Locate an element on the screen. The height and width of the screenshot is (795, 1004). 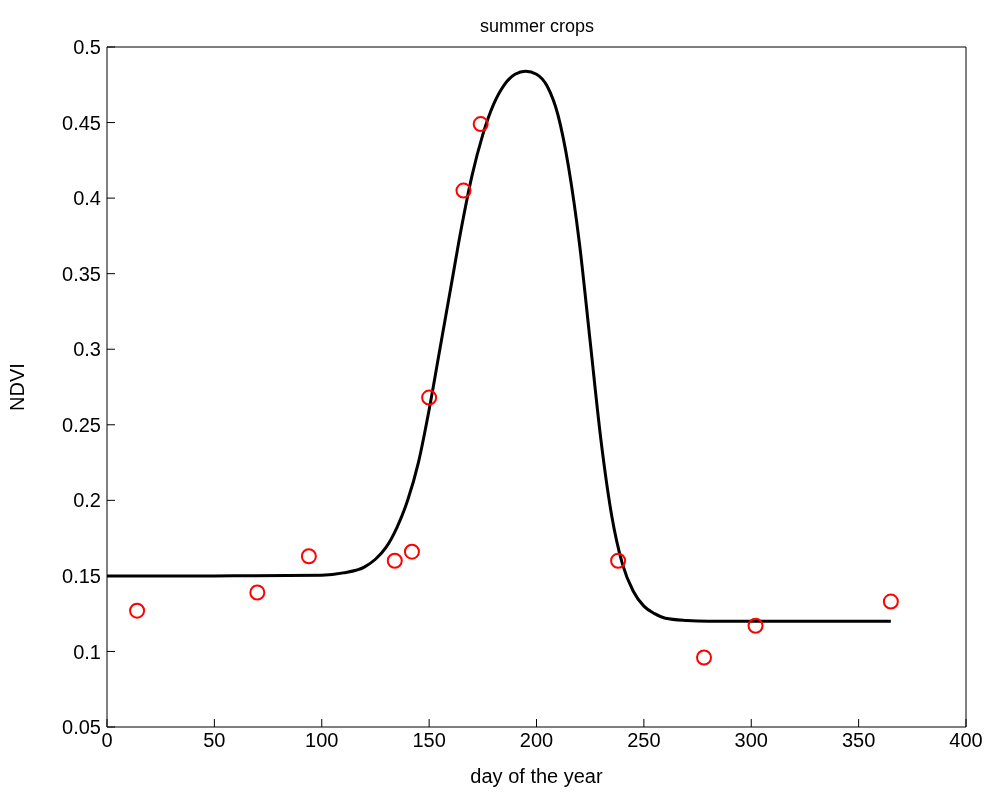
x-tick-label: 150 is located at coordinates (429, 740).